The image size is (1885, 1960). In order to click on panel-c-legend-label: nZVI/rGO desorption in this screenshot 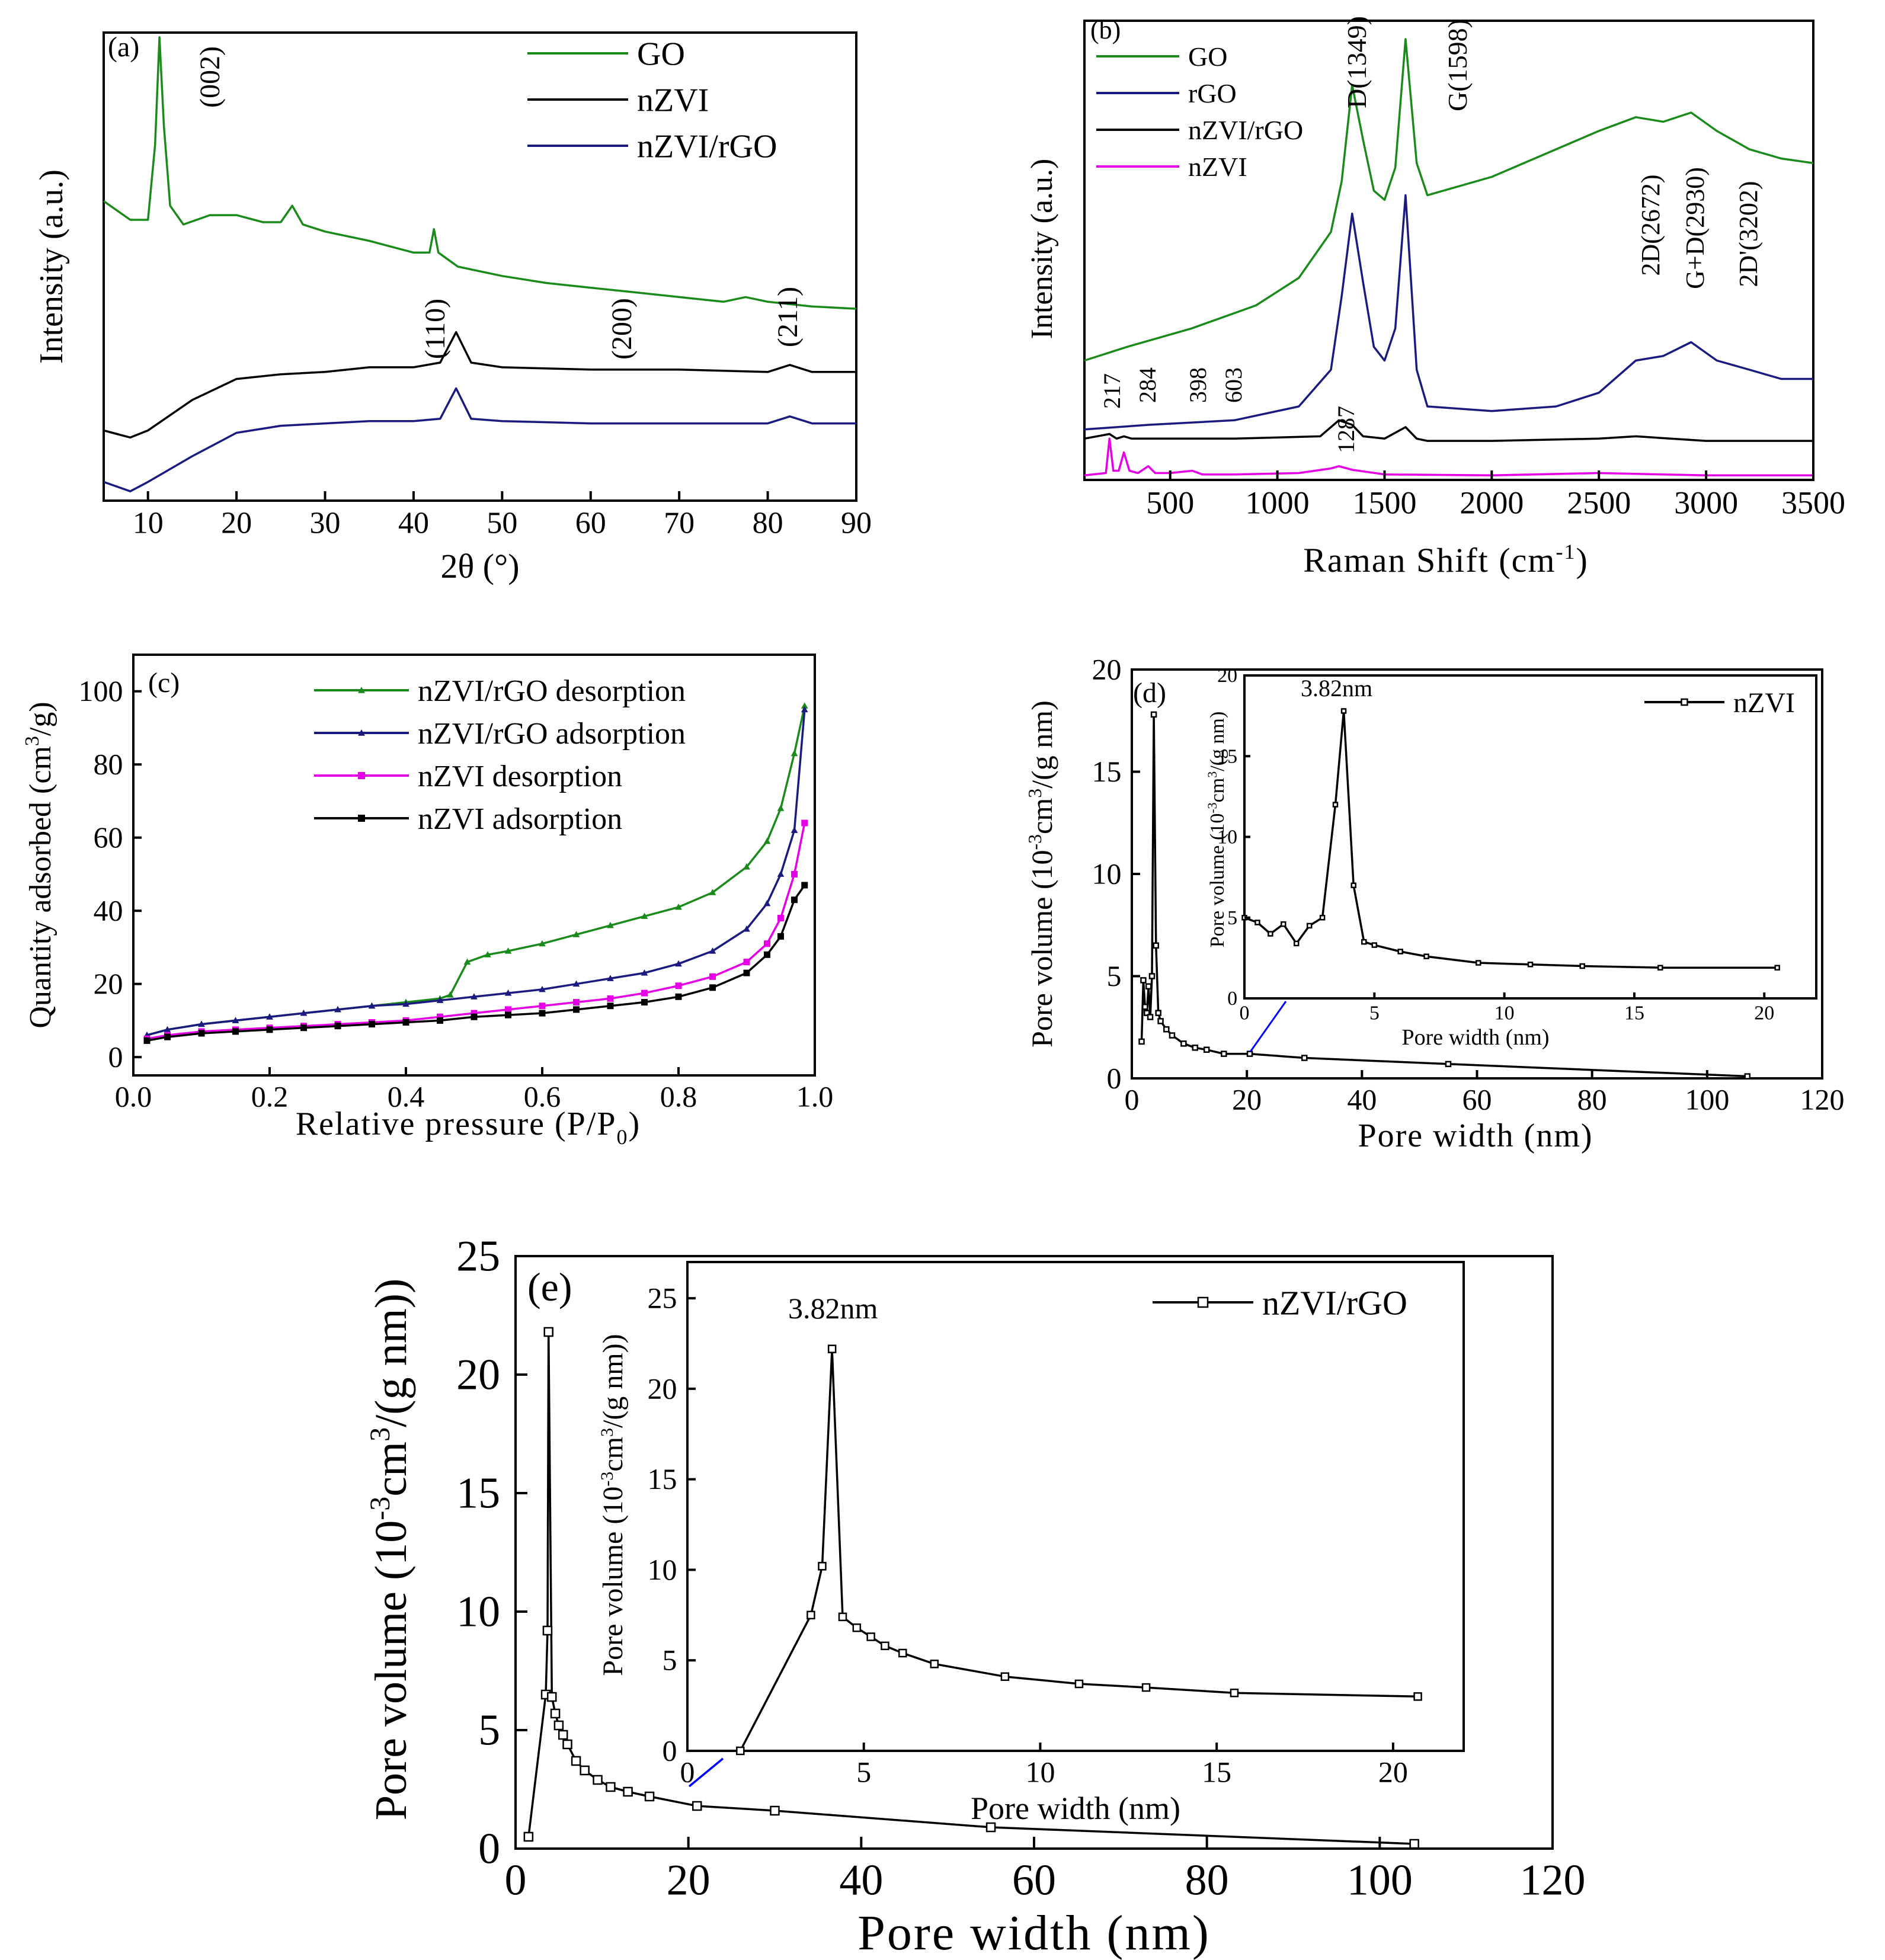, I will do `click(552, 691)`.